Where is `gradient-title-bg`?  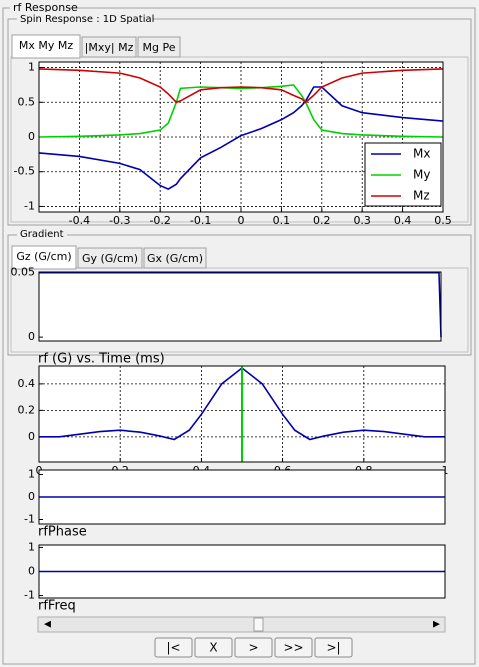 gradient-title-bg is located at coordinates (42, 234).